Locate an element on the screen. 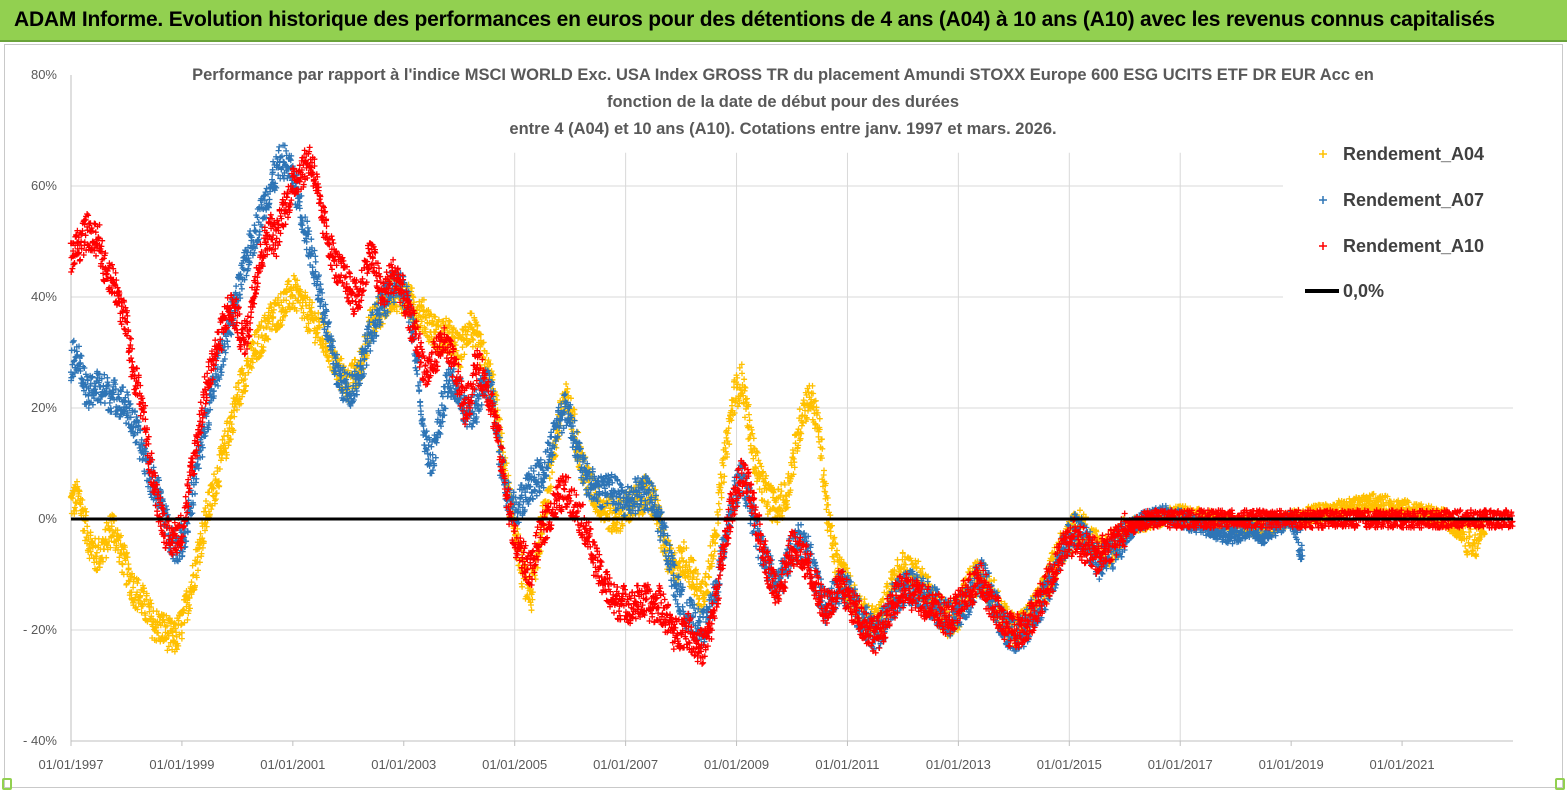 Image resolution: width=1567 pixels, height=790 pixels. legend-label: 0,0% is located at coordinates (1363, 291).